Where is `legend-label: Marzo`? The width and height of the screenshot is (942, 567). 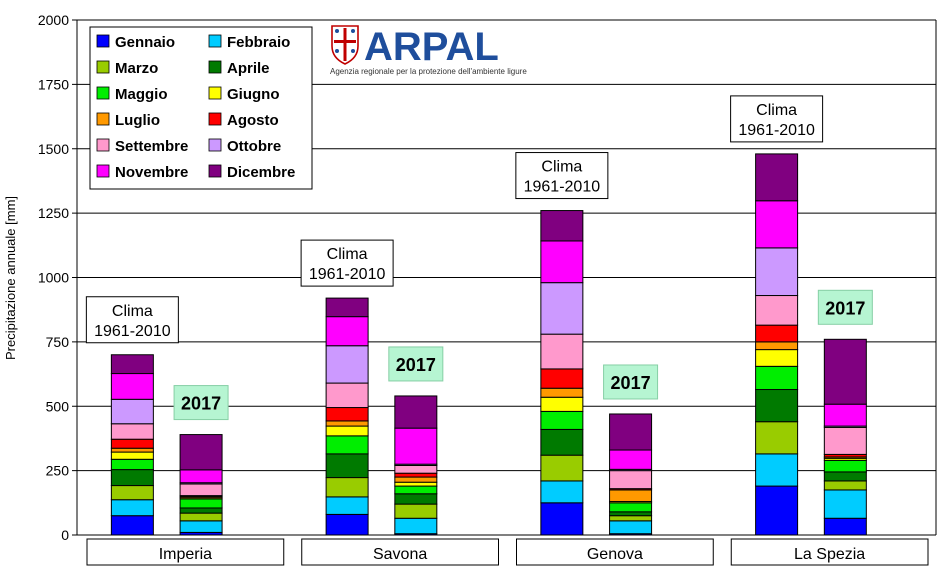 legend-label: Marzo is located at coordinates (136, 68).